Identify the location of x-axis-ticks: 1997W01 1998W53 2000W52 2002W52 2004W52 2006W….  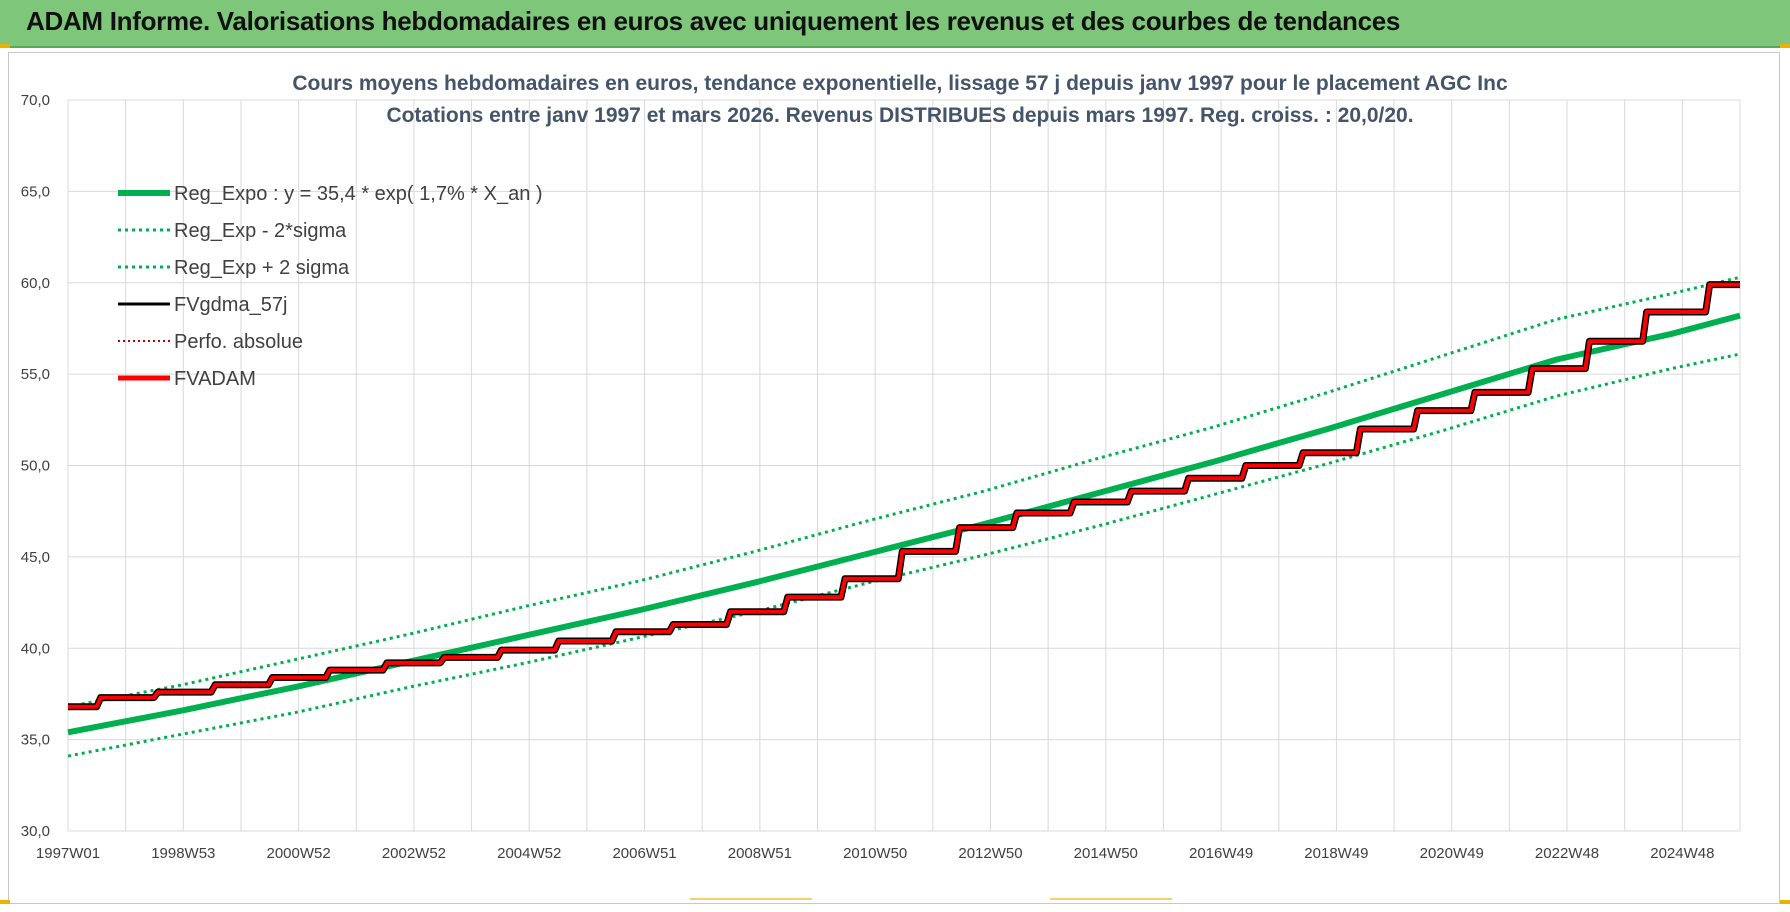
(875, 853).